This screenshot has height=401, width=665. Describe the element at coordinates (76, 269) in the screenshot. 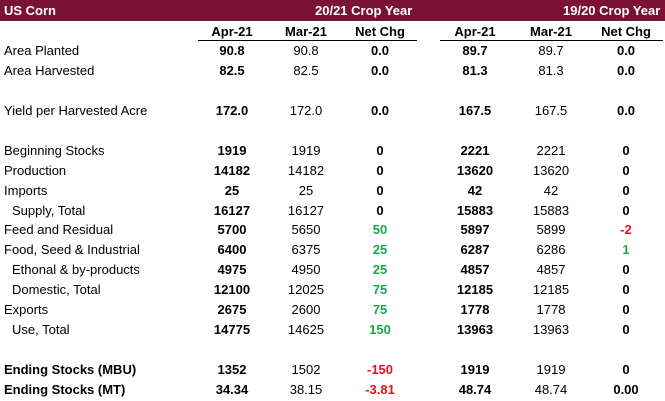

I see `row-label: Ethonal & by-products` at that location.